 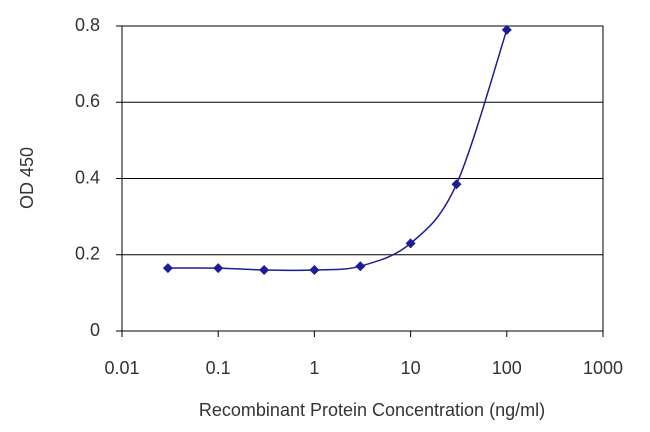 I want to click on x-tick-label: 0.01, so click(x=121, y=368).